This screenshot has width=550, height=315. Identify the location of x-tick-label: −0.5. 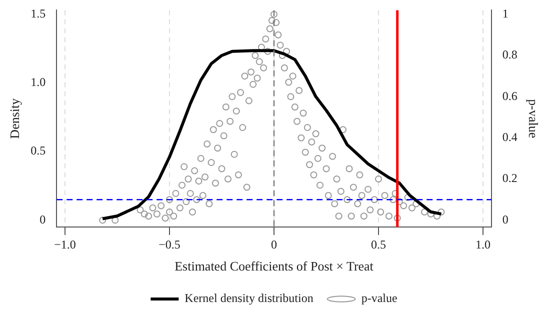
(169, 244).